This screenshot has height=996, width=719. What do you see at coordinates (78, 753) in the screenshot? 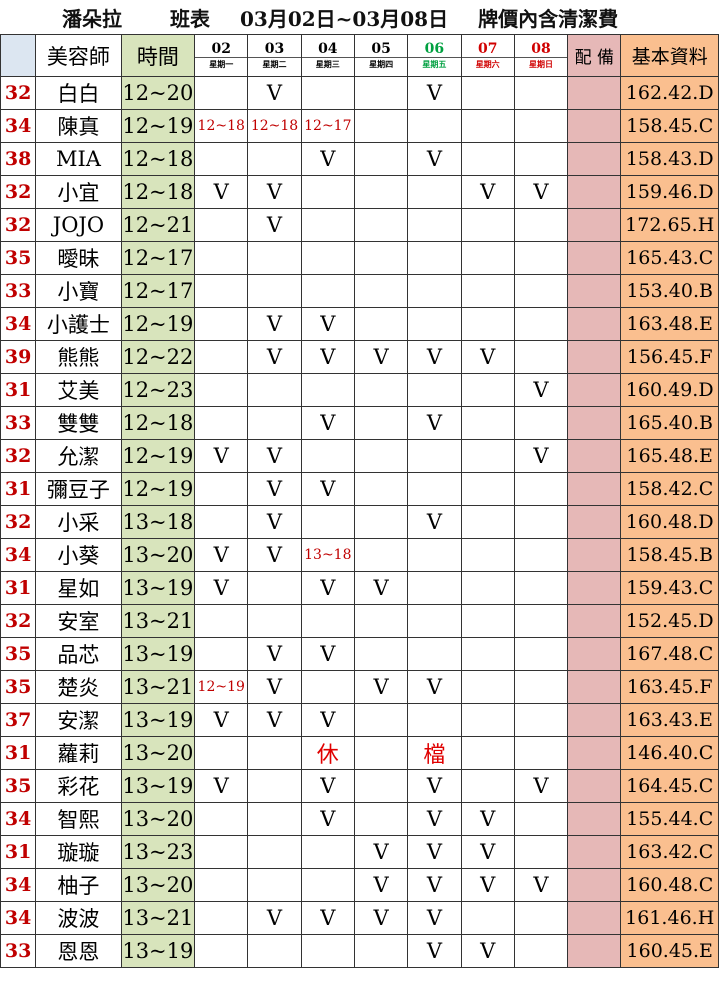
I see `staff-name: 蘿莉` at bounding box center [78, 753].